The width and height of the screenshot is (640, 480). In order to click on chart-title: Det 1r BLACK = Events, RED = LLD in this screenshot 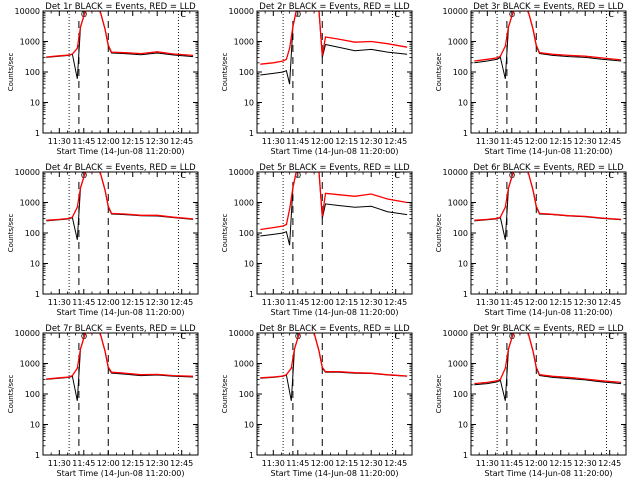, I will do `click(120, 7)`.